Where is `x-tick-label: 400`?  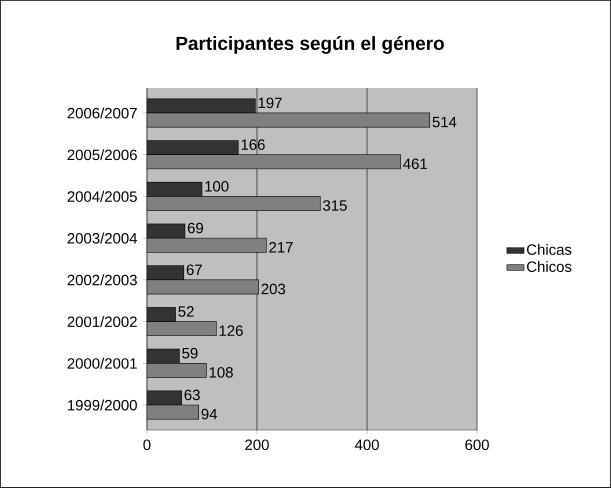
x-tick-label: 400 is located at coordinates (366, 444).